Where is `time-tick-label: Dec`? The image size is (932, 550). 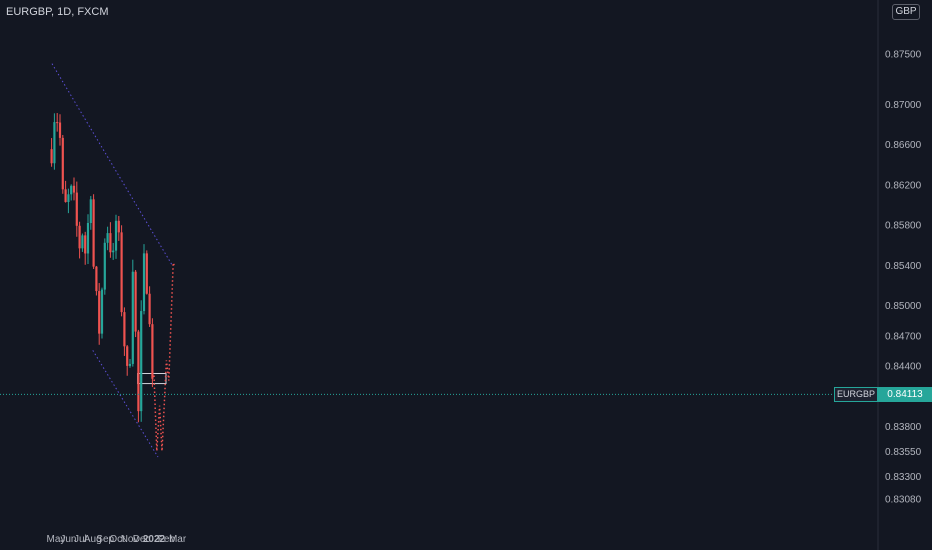
time-tick-label: Dec is located at coordinates (142, 539).